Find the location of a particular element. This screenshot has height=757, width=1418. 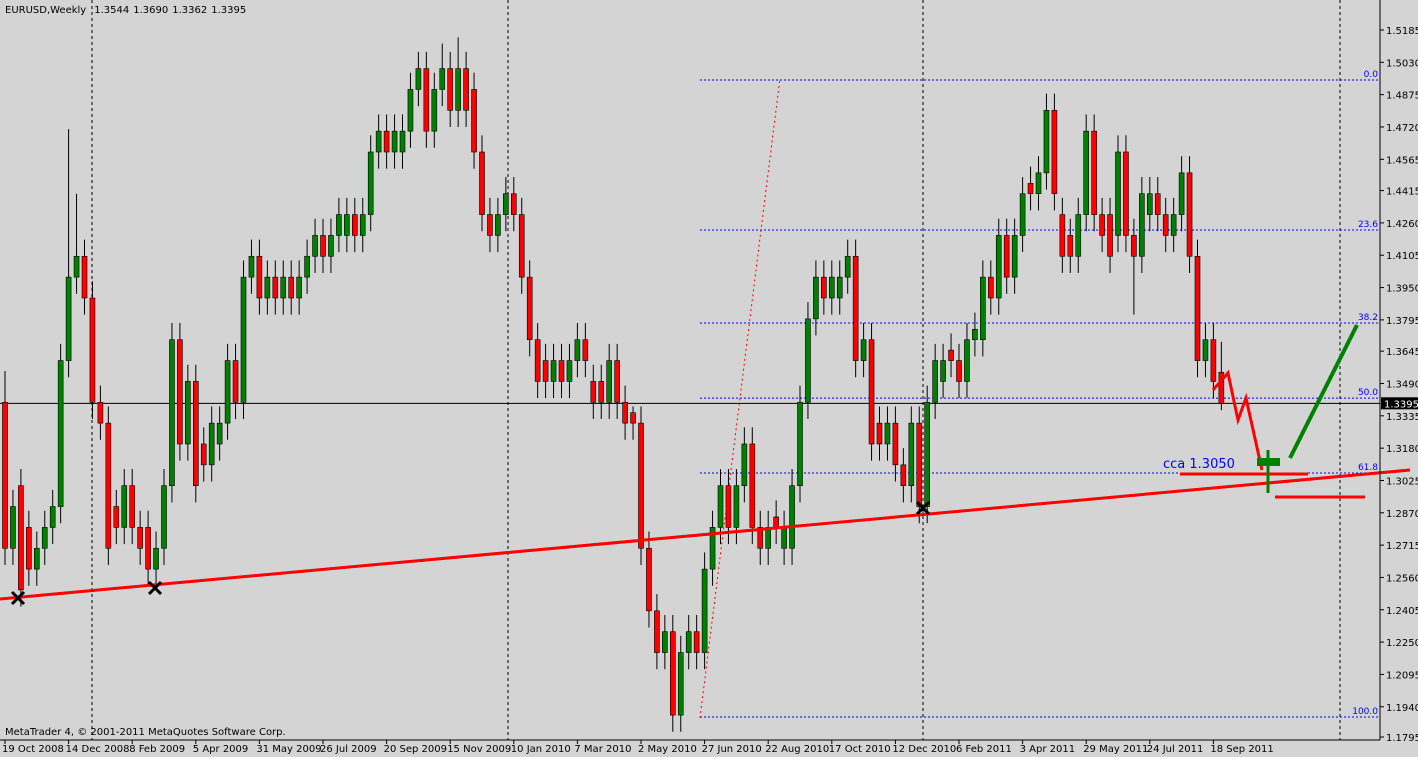

y-tick-label: 1.2870 is located at coordinates (1402, 514).